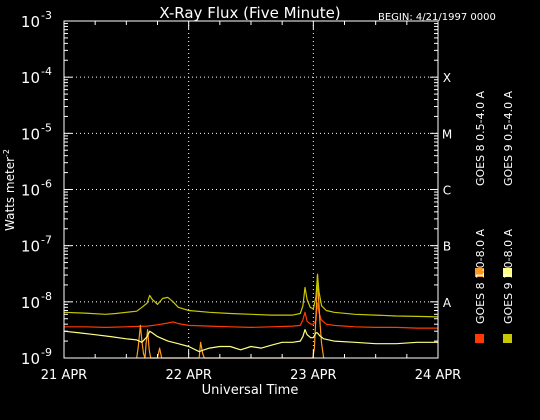 The image size is (540, 420). What do you see at coordinates (508, 138) in the screenshot?
I see `legend-label-3: GOES 9 0.5-4.0 A` at bounding box center [508, 138].